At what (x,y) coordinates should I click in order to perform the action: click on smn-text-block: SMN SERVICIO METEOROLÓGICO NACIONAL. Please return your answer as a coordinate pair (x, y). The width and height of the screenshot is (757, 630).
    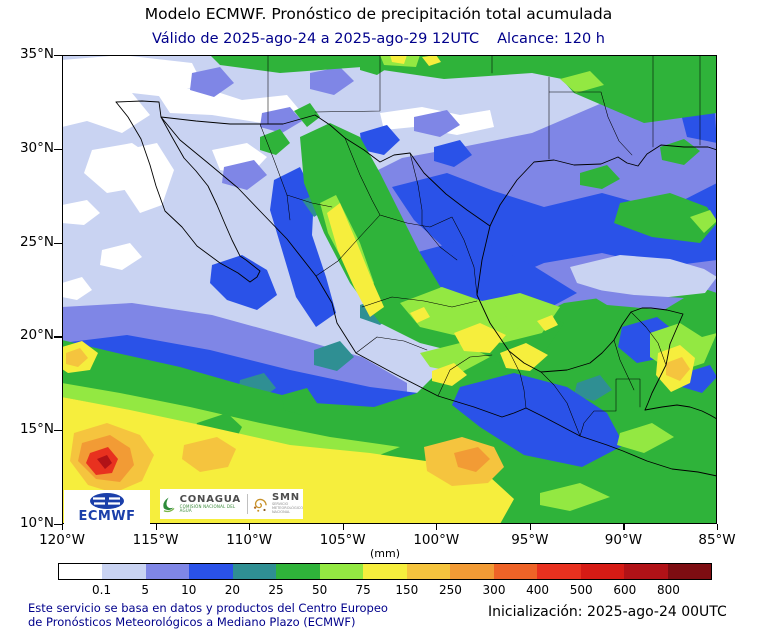
    Looking at the image, I should click on (287, 503).